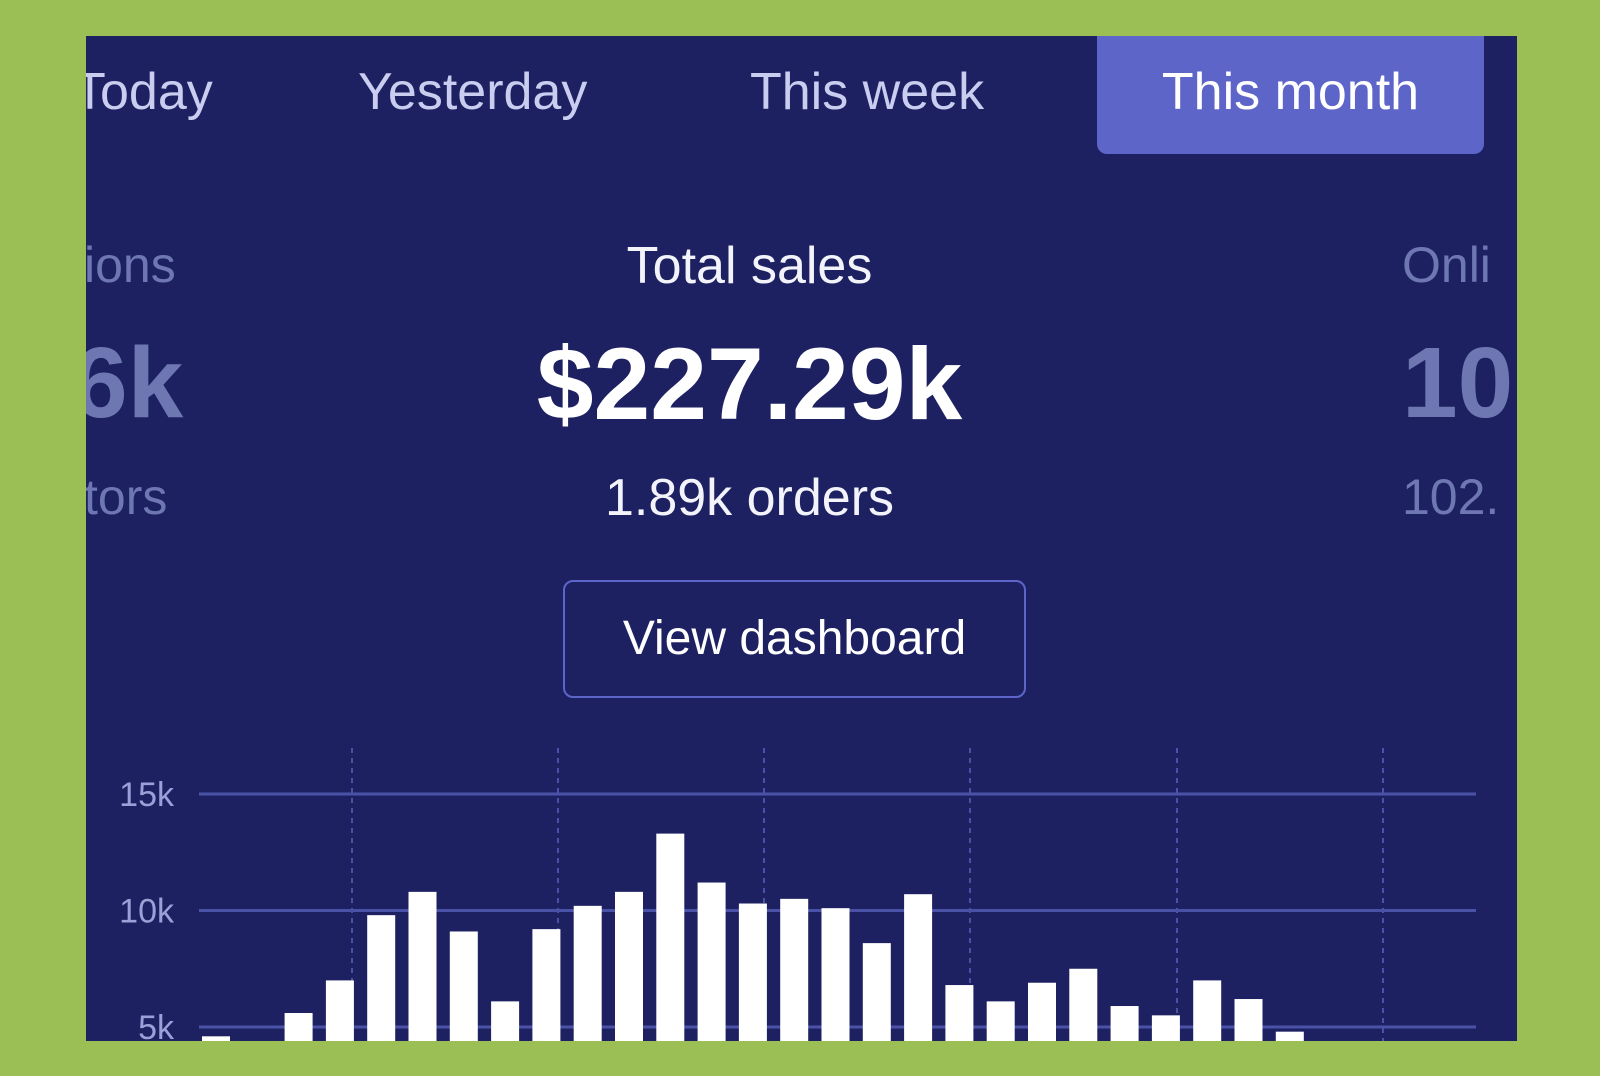 This screenshot has width=1600, height=1076. I want to click on orders-count: 1.89k orders, so click(749, 498).